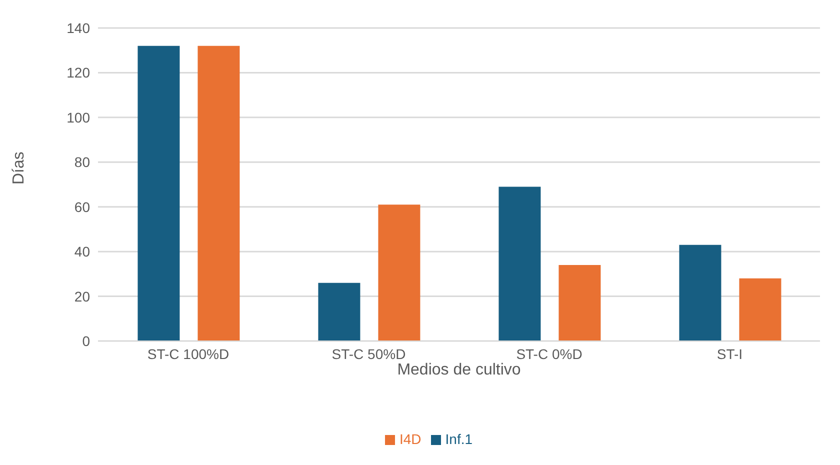 Image resolution: width=840 pixels, height=465 pixels. Describe the element at coordinates (459, 439) in the screenshot. I see `legend-label: Inf.1` at that location.